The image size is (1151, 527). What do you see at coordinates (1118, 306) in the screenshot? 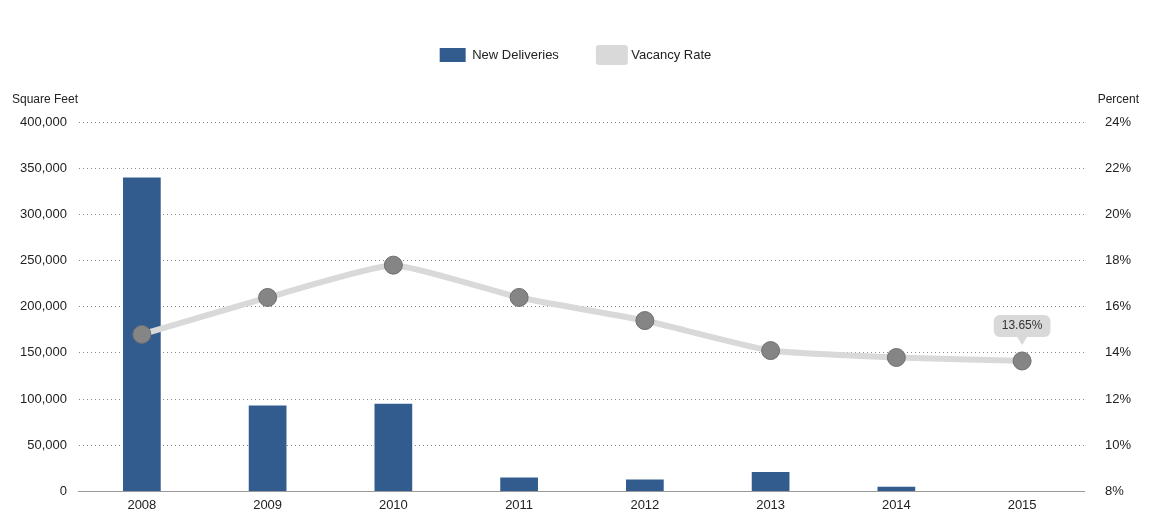
I see `y2-tick-label: 16%` at bounding box center [1118, 306].